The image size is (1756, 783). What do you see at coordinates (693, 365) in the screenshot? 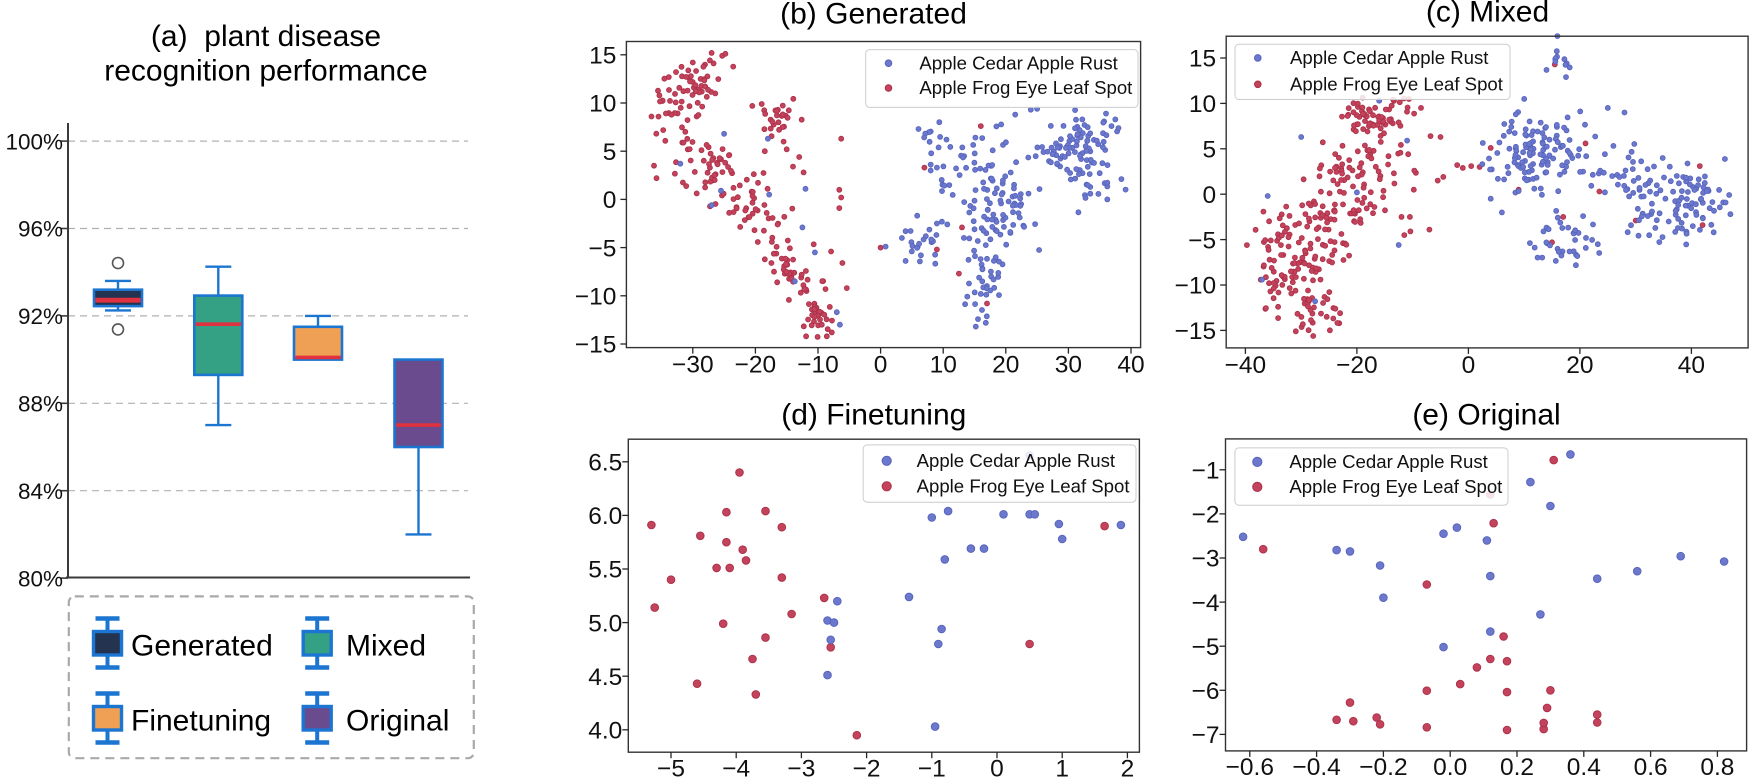
I see `svg-text: −30` at bounding box center [693, 365].